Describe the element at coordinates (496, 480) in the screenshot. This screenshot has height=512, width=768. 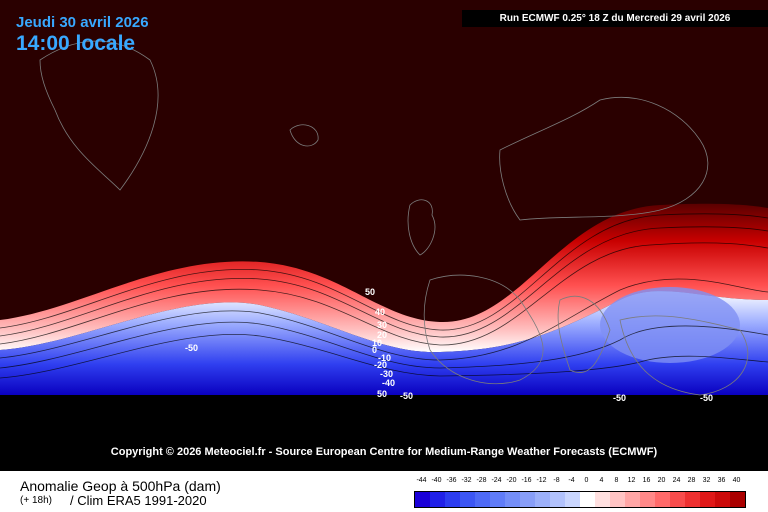
I see `scale-tick-label: -24` at that location.